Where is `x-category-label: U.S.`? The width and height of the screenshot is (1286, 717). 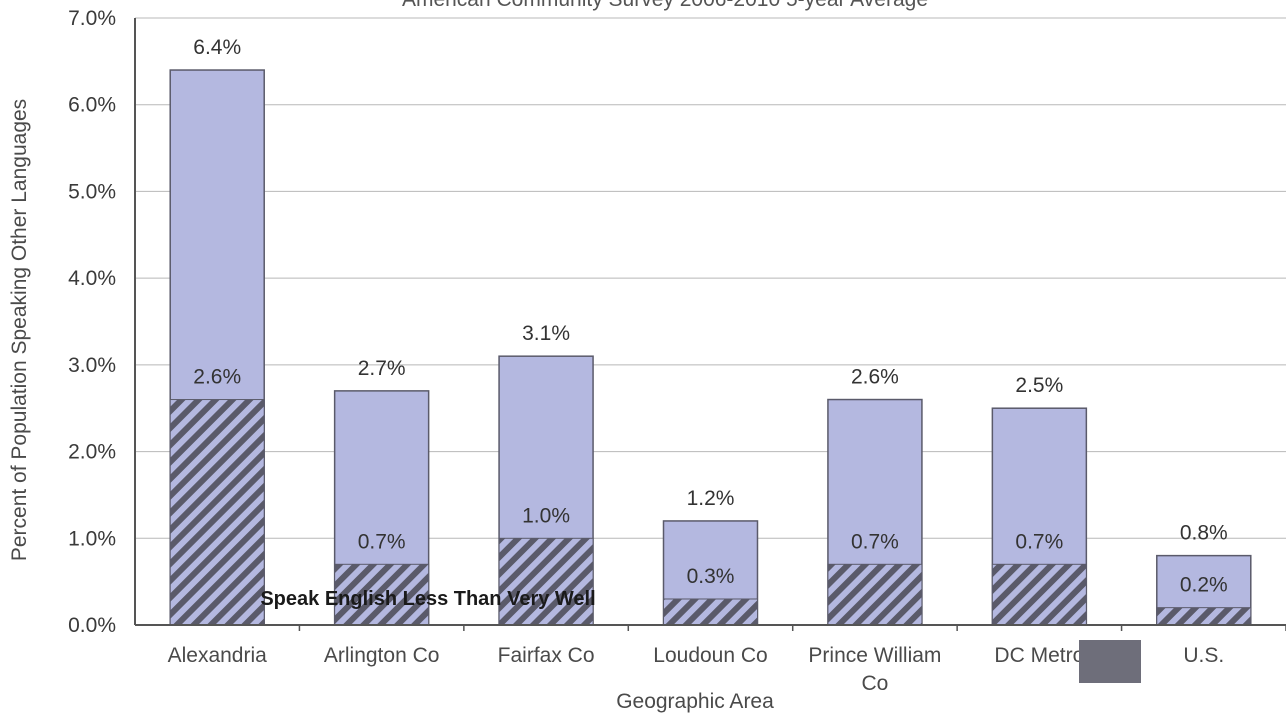
x-category-label: U.S. is located at coordinates (1203, 655).